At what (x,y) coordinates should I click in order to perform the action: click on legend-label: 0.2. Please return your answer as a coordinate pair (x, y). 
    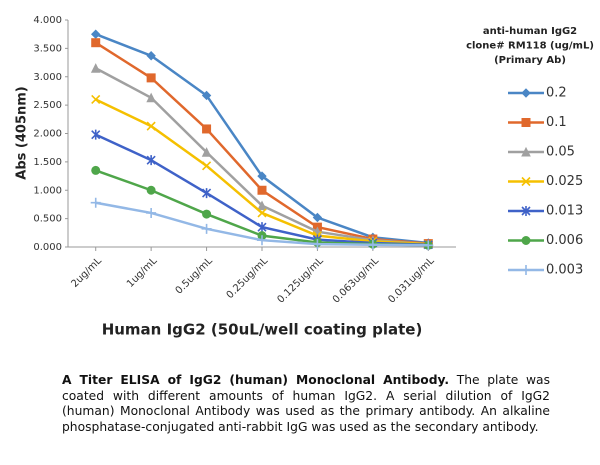
    Looking at the image, I should click on (556, 93).